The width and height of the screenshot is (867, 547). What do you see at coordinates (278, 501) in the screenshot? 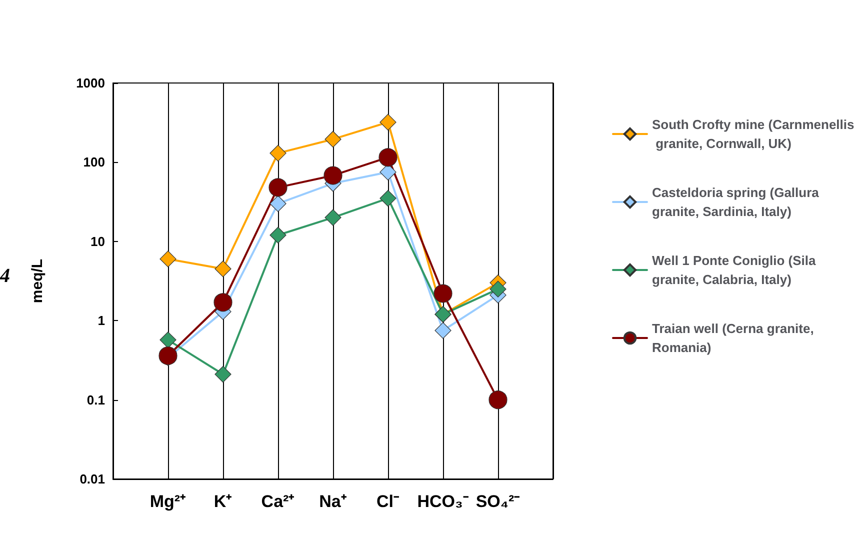
I see `x-tick-label: Ca²⁺` at bounding box center [278, 501].